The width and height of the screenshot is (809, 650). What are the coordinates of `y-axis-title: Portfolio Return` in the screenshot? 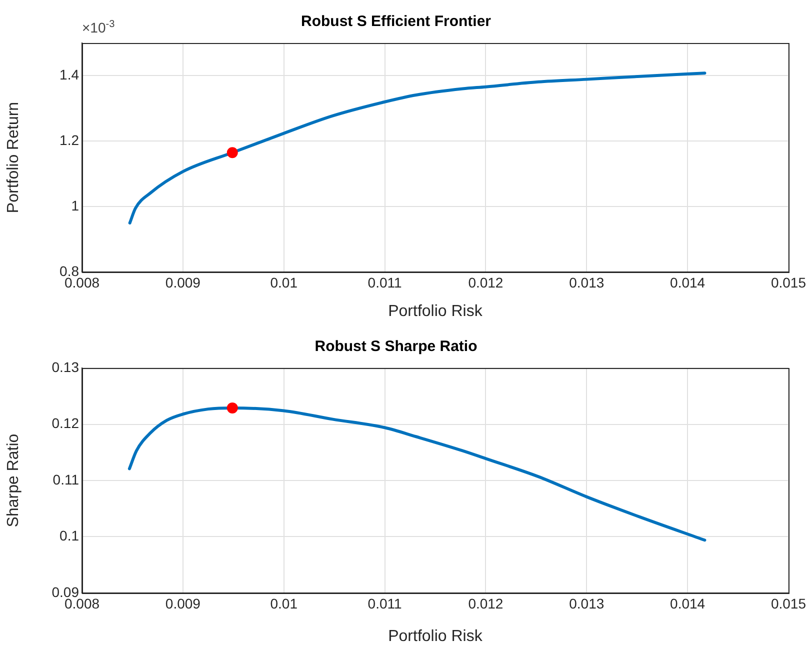 It's located at (13, 158).